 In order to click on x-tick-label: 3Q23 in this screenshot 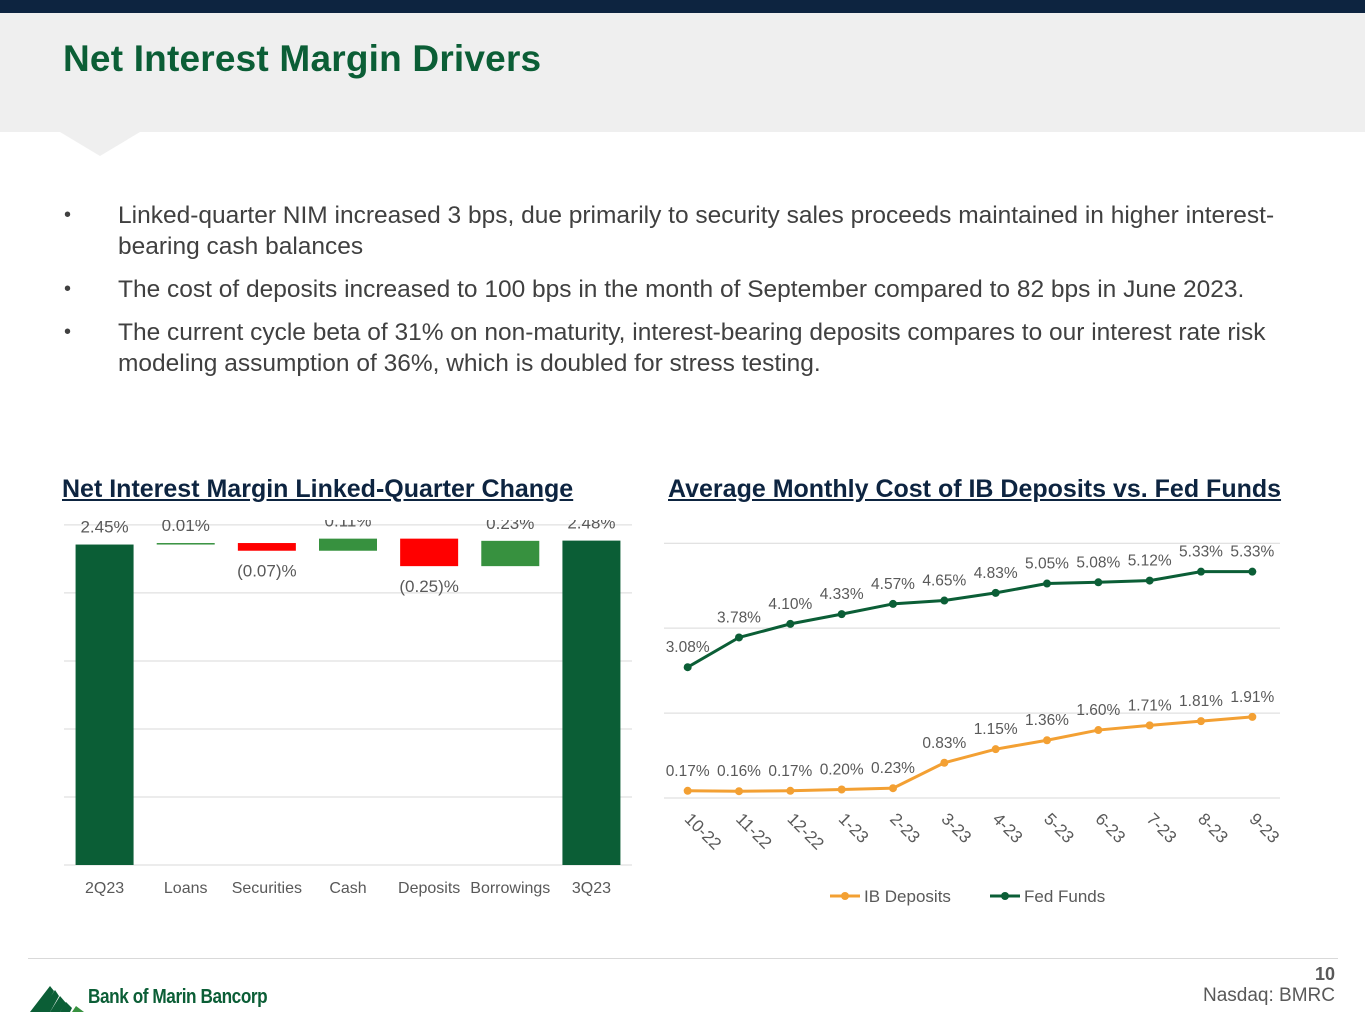, I will do `click(591, 888)`.